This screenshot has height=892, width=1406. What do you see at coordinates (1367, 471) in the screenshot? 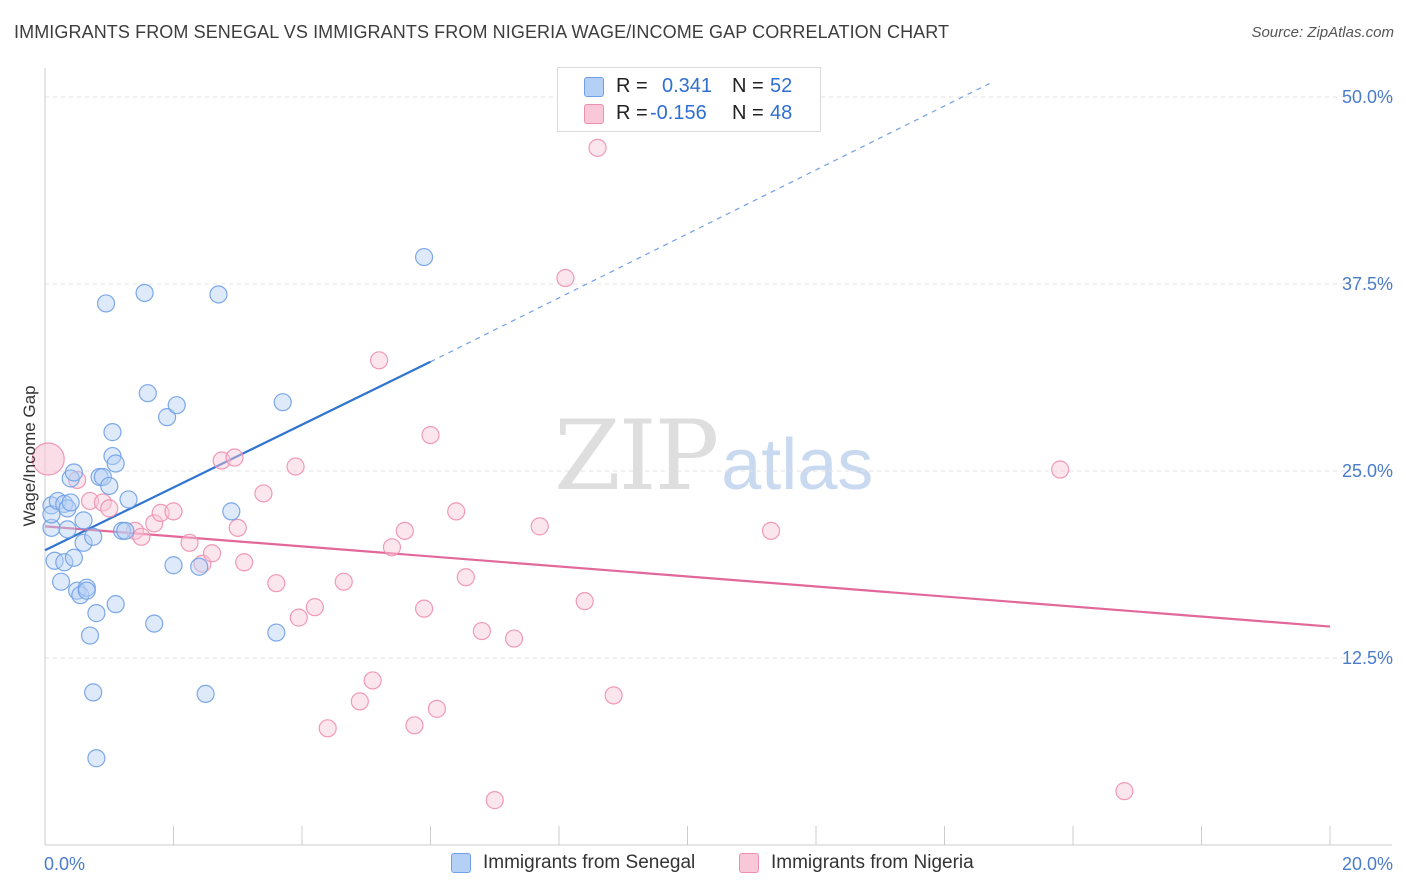
I see `y-tick-label: 25.0%` at bounding box center [1367, 471].